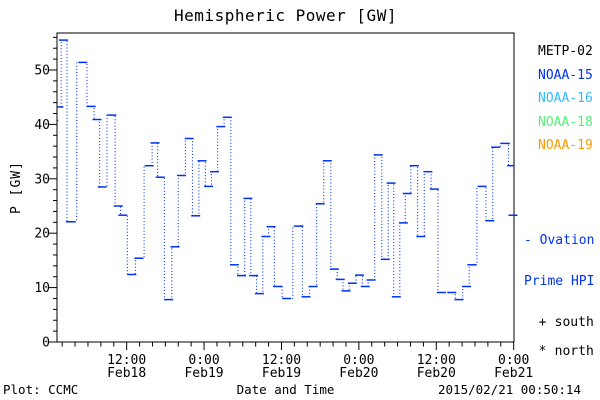  Describe the element at coordinates (559, 254) in the screenshot. I see `legend-item-ovation-prime-hpi: - Ovation Prime HPI` at that location.